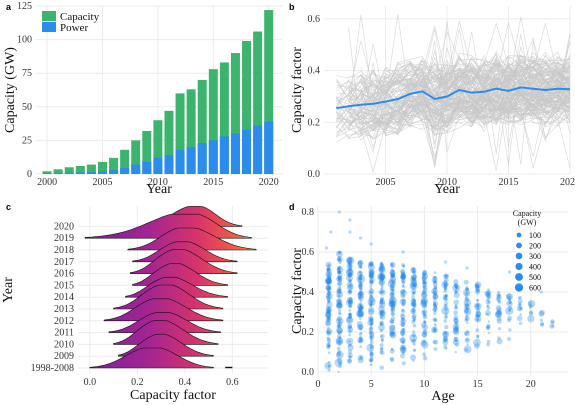 This screenshot has height=405, width=575. I want to click on unit-line, so click(502, 69).